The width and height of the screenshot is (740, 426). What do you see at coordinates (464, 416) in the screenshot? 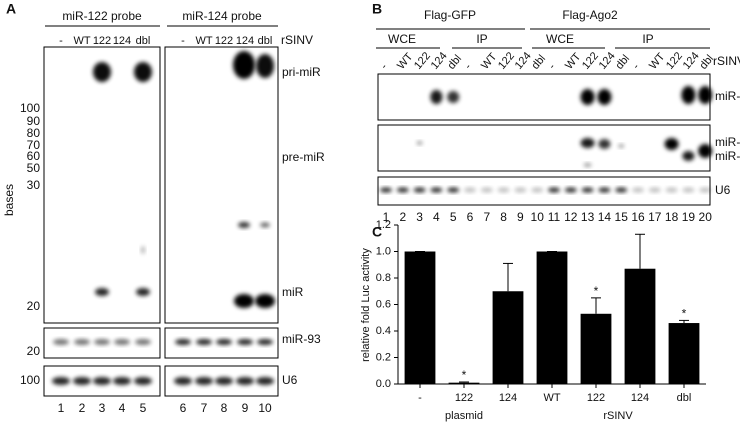
I see `group-label: plasmid` at bounding box center [464, 416].